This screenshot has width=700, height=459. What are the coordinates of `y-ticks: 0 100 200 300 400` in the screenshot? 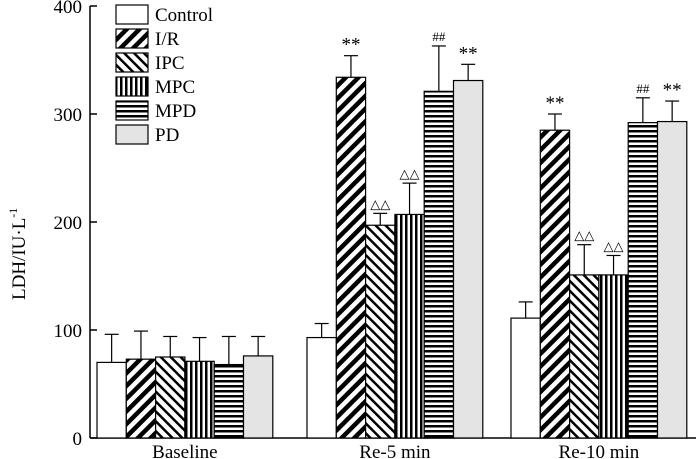 It's located at (75, 225).